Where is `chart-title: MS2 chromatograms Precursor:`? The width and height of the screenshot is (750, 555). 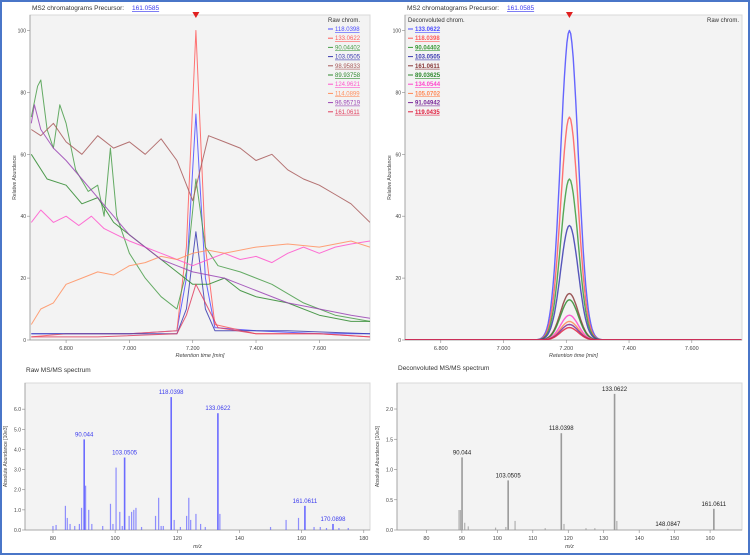 chart-title: MS2 chromatograms Precursor: is located at coordinates (453, 8).